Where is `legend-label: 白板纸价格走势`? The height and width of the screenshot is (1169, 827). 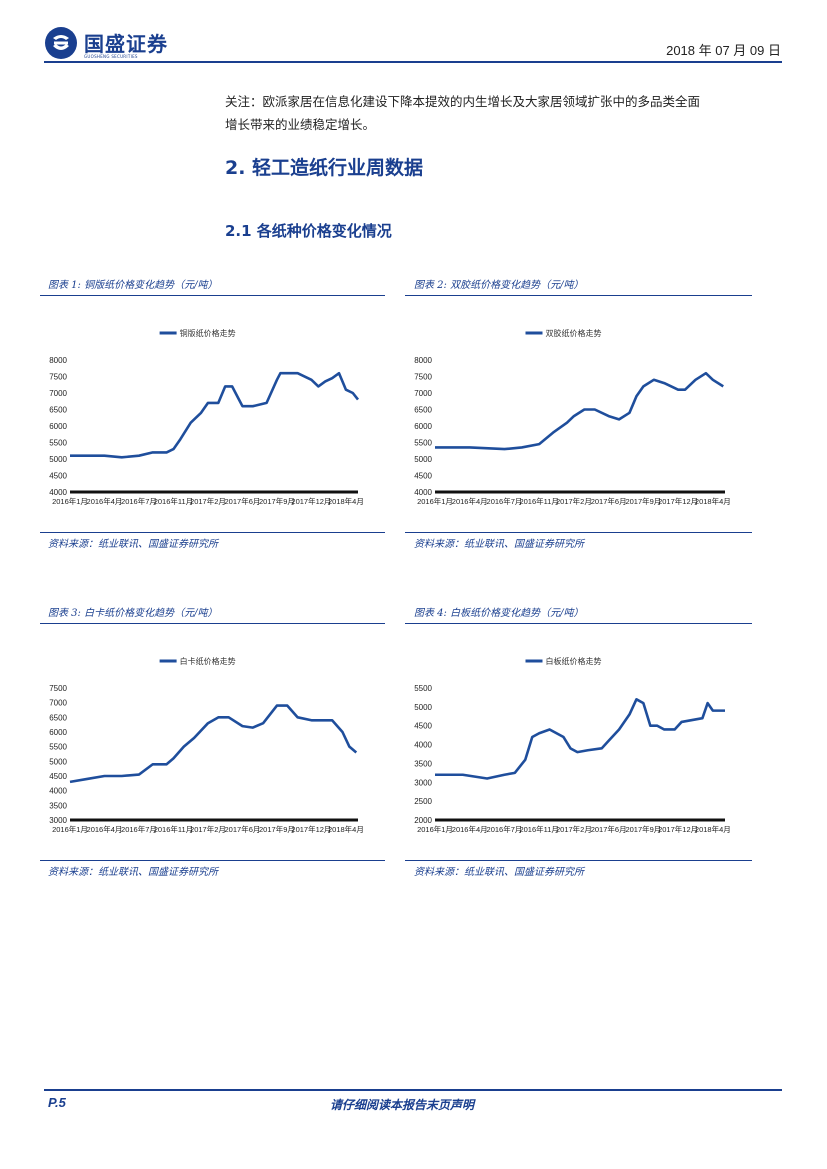
legend-label: 白板纸价格走势 is located at coordinates (574, 661).